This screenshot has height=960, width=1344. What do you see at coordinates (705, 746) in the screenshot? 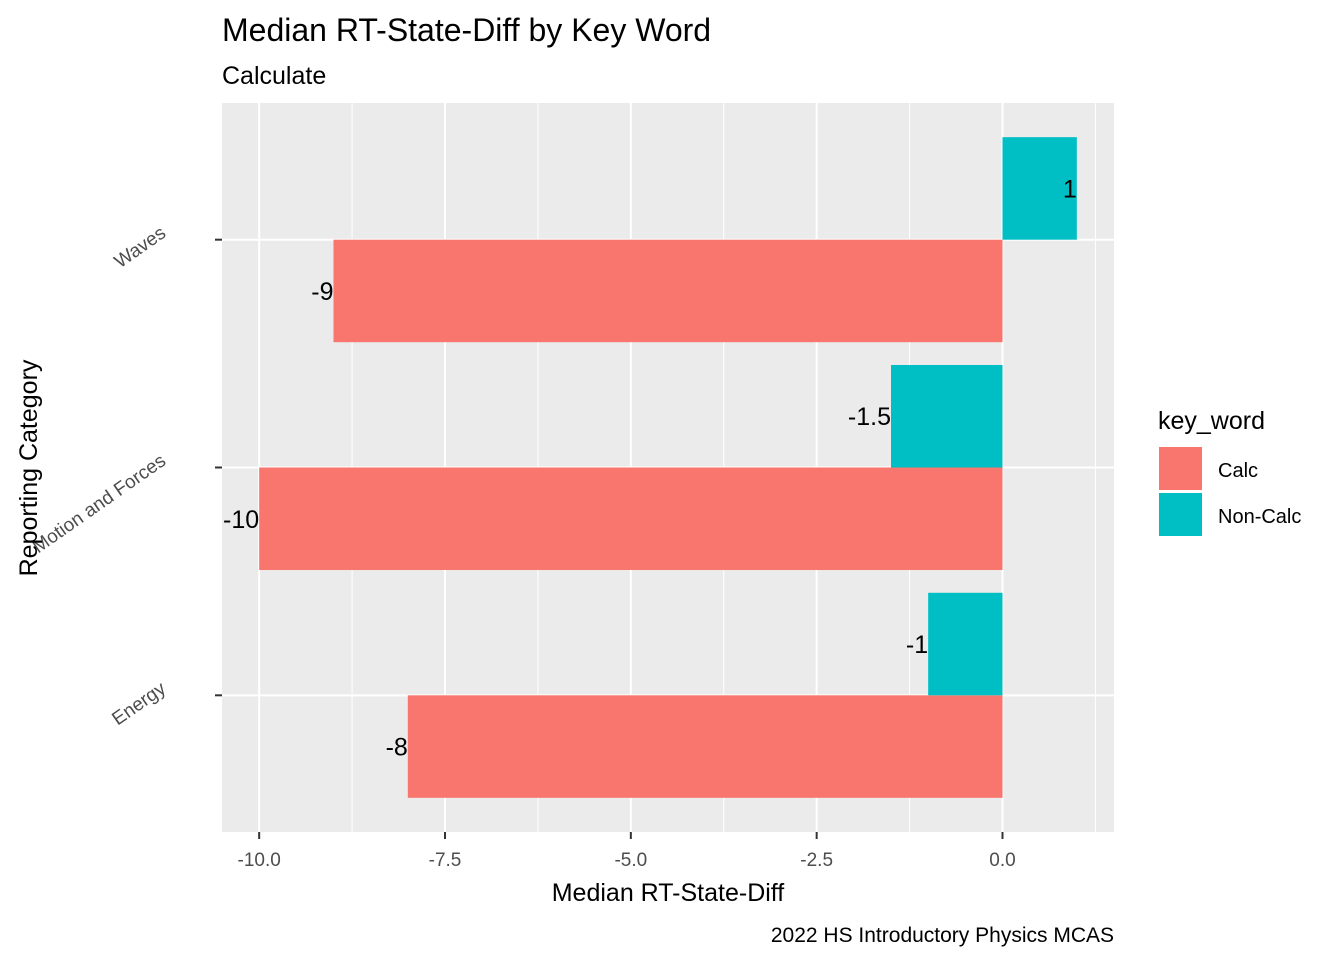
I see `bar-calc-energy` at bounding box center [705, 746].